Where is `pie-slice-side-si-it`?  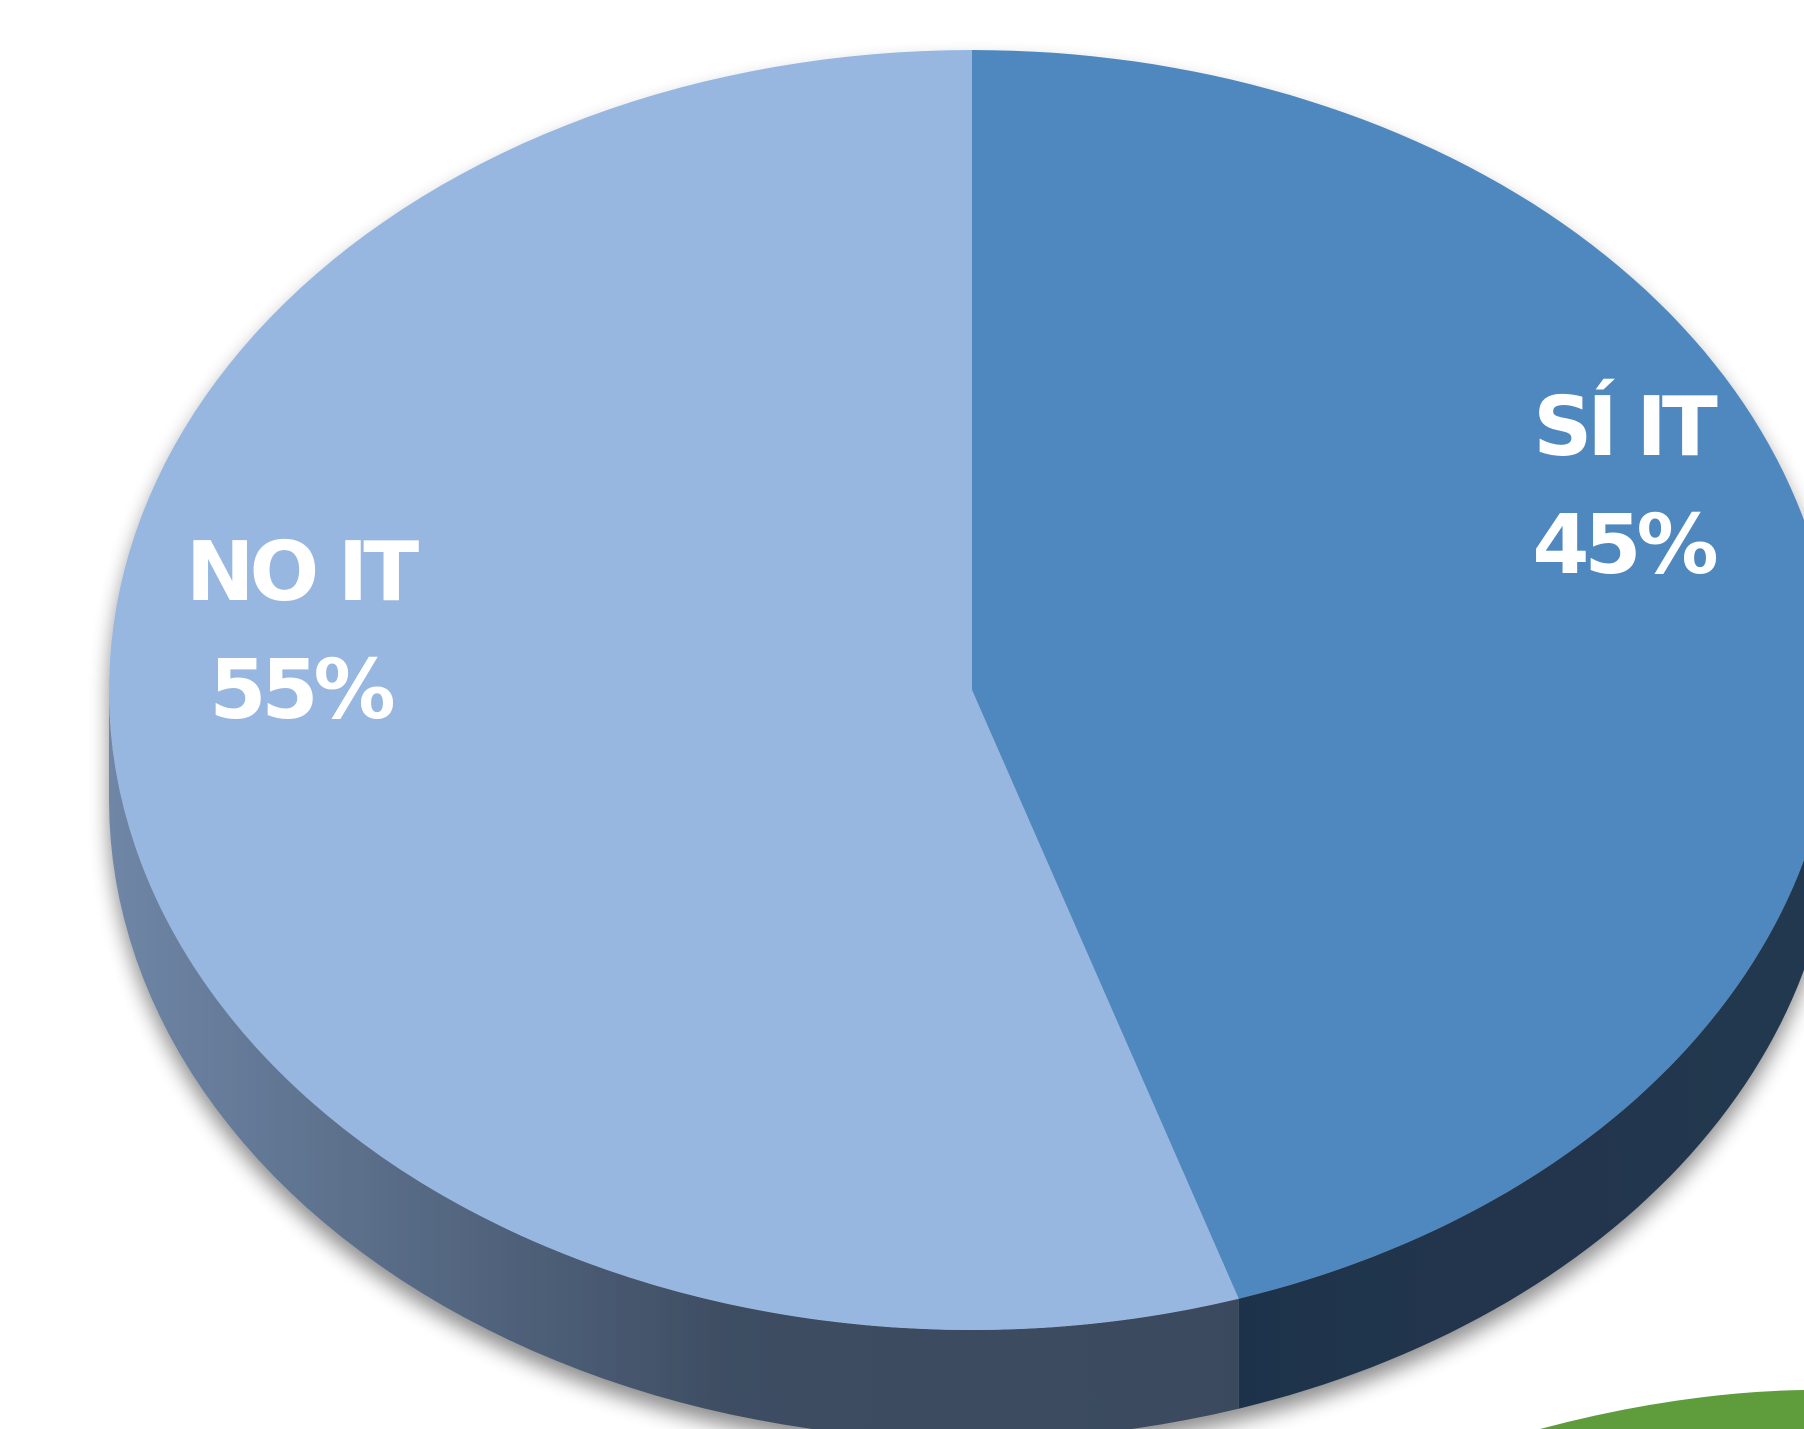 pie-slice-side-si-it is located at coordinates (1521, 1134).